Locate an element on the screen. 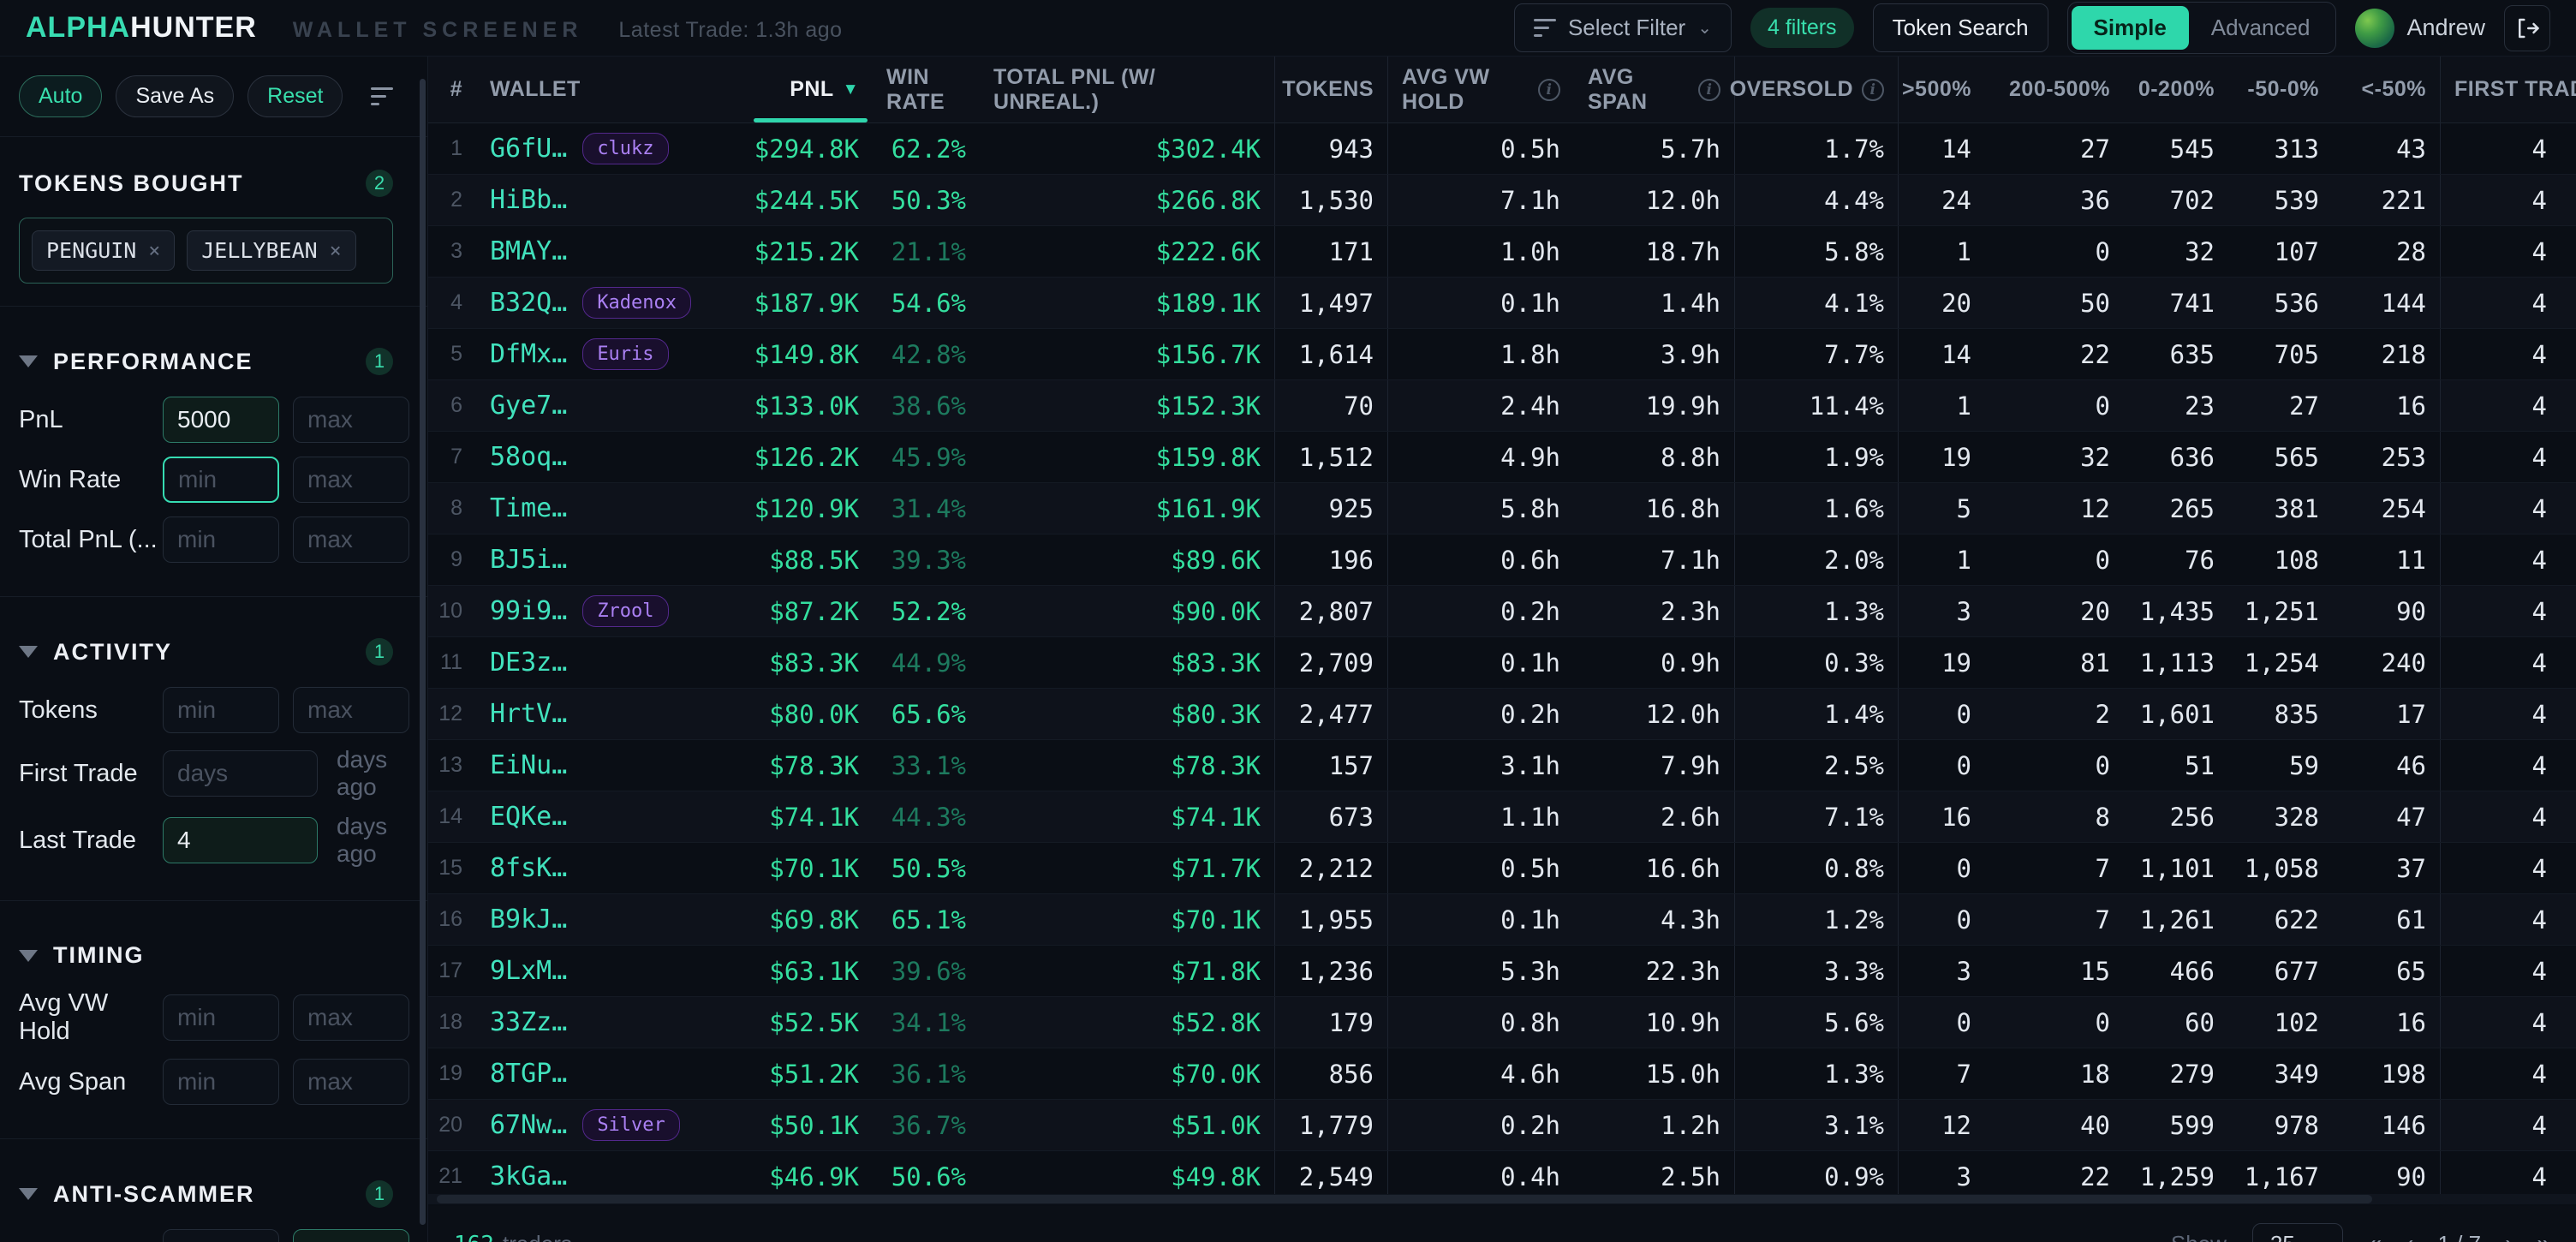 The width and height of the screenshot is (2576, 1242). column-header-pnl: PNL ▼ is located at coordinates (810, 90).